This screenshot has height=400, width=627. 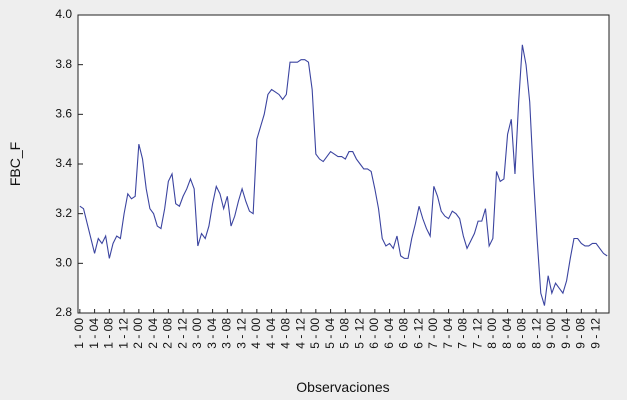 What do you see at coordinates (168, 333) in the screenshot?
I see `x-tick-label: 2 - 08` at bounding box center [168, 333].